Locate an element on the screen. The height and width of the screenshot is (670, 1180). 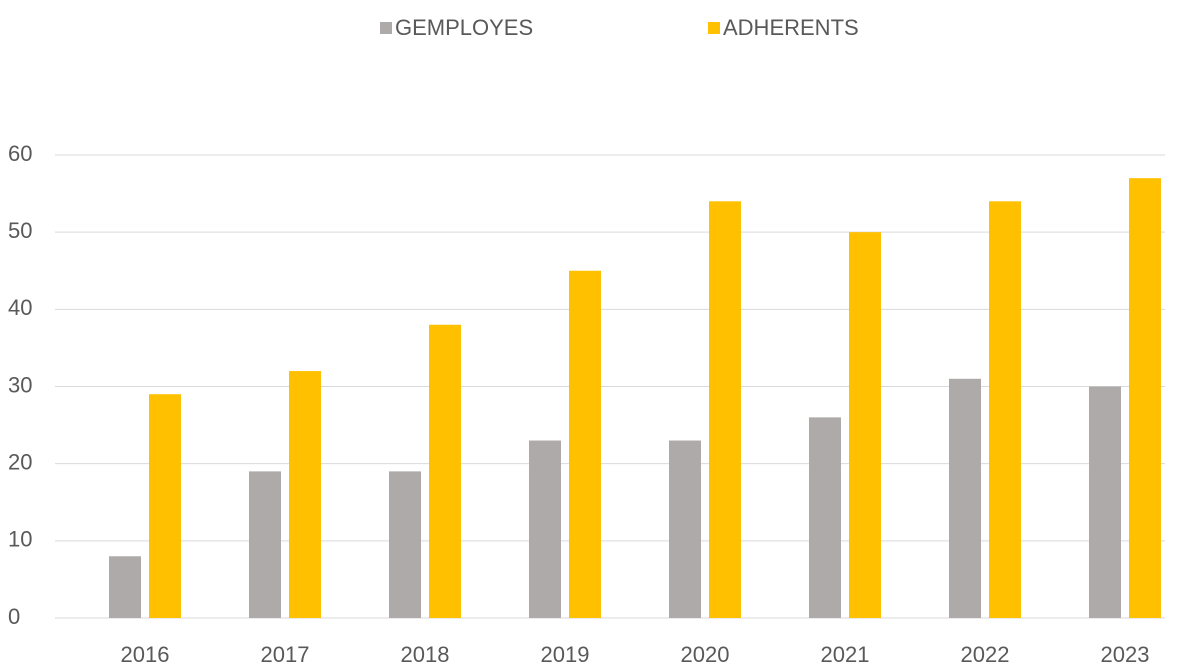
x-tick-label: 2020 is located at coordinates (705, 654).